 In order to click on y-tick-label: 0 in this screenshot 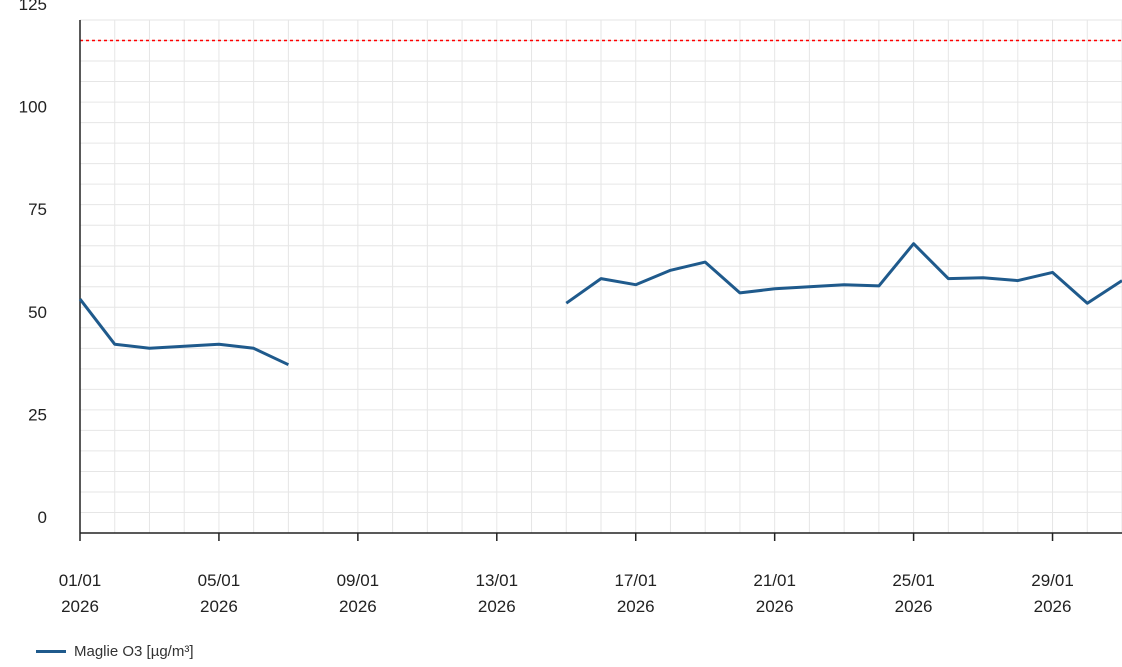, I will do `click(42, 517)`.